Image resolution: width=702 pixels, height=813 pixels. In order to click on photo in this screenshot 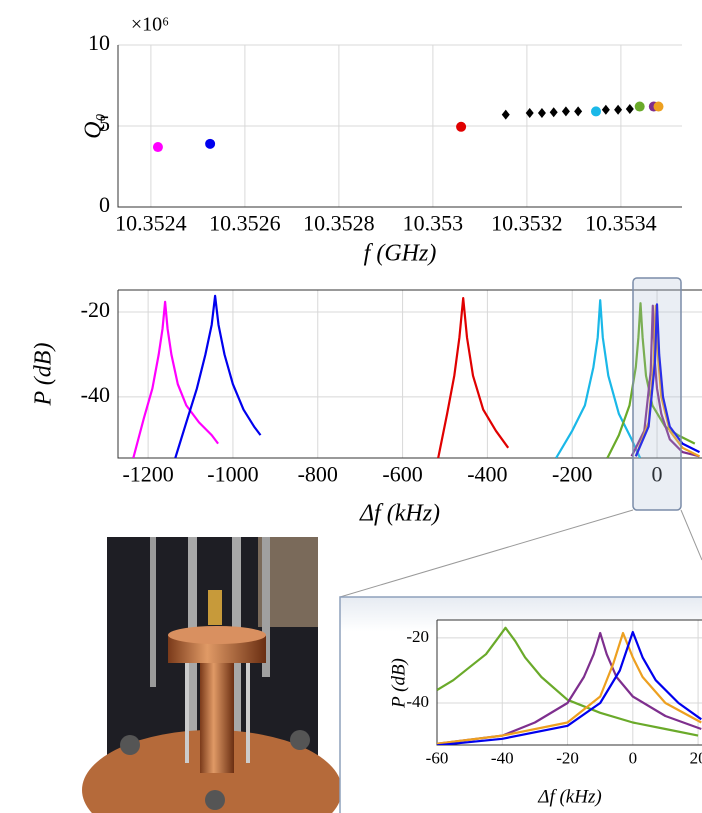, I will do `click(212, 675)`.